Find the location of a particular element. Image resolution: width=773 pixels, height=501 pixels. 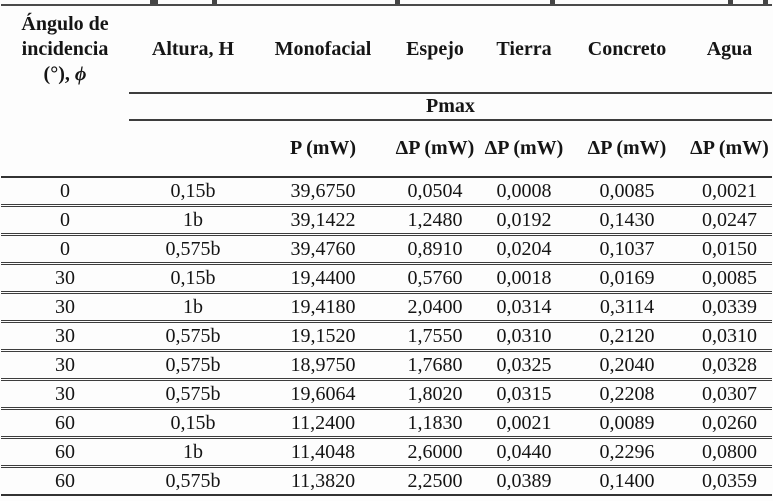

table-row: 30 0,575b 19,6064 1,8020 0,0315 0,2208 0,0307 is located at coordinates (386, 394).